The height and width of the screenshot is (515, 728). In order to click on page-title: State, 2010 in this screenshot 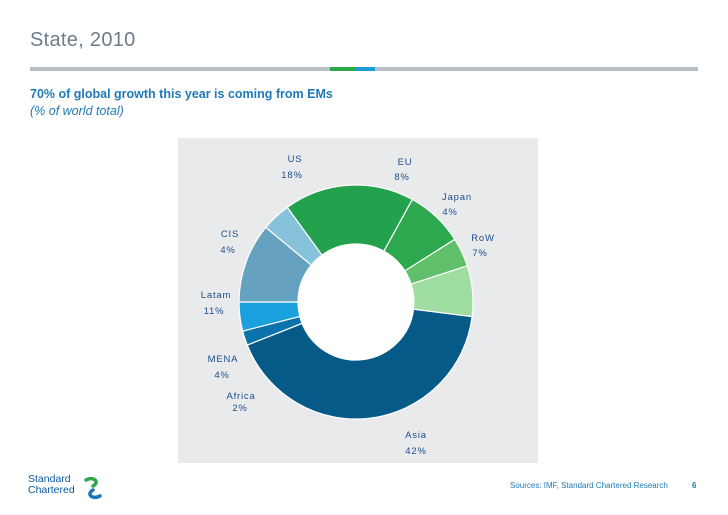, I will do `click(83, 40)`.